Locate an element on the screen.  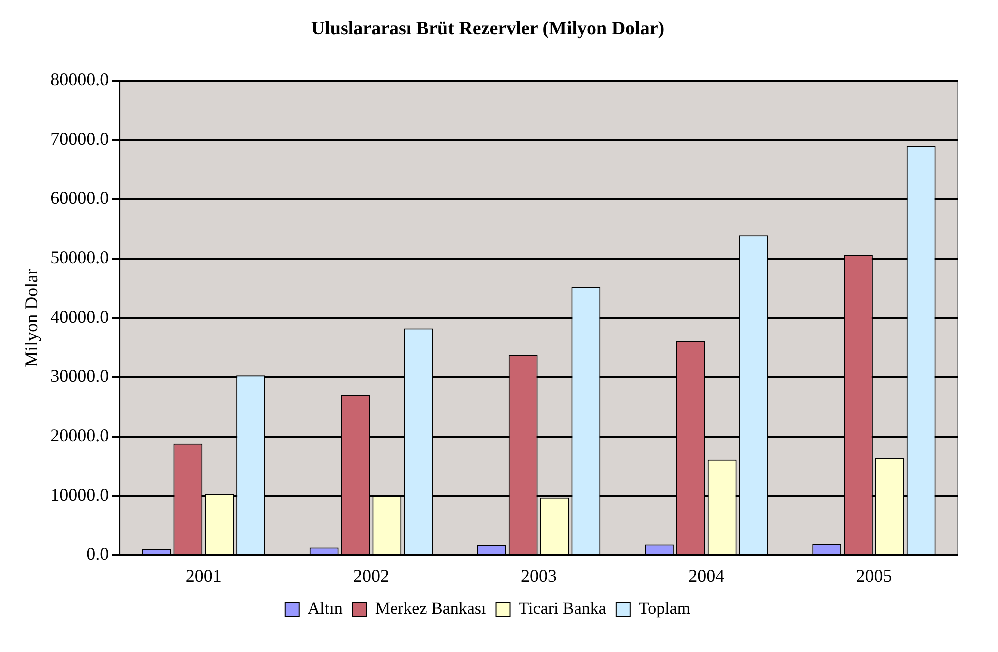
y-tick-label: 20000.0 is located at coordinates (80, 435).